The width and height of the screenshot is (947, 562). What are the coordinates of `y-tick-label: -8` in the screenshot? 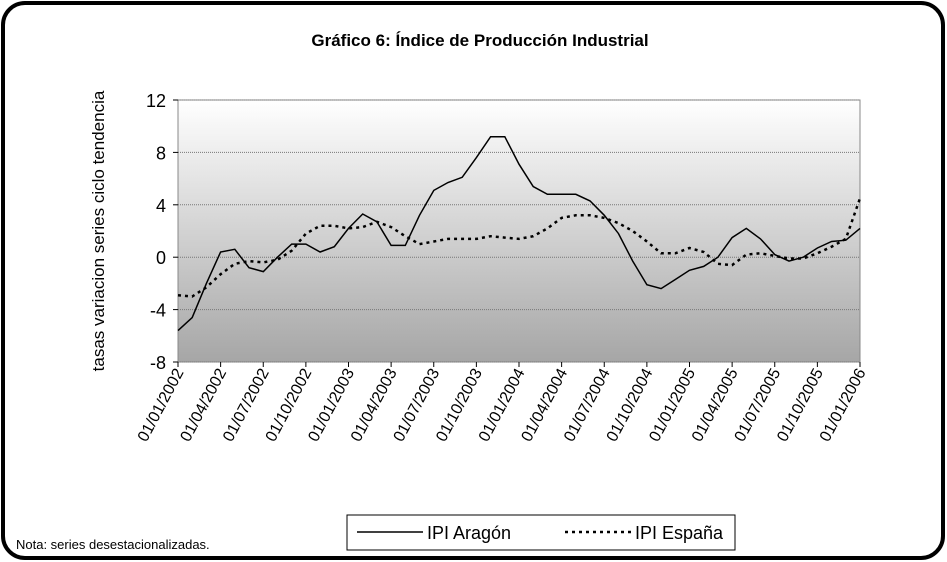 It's located at (158, 363).